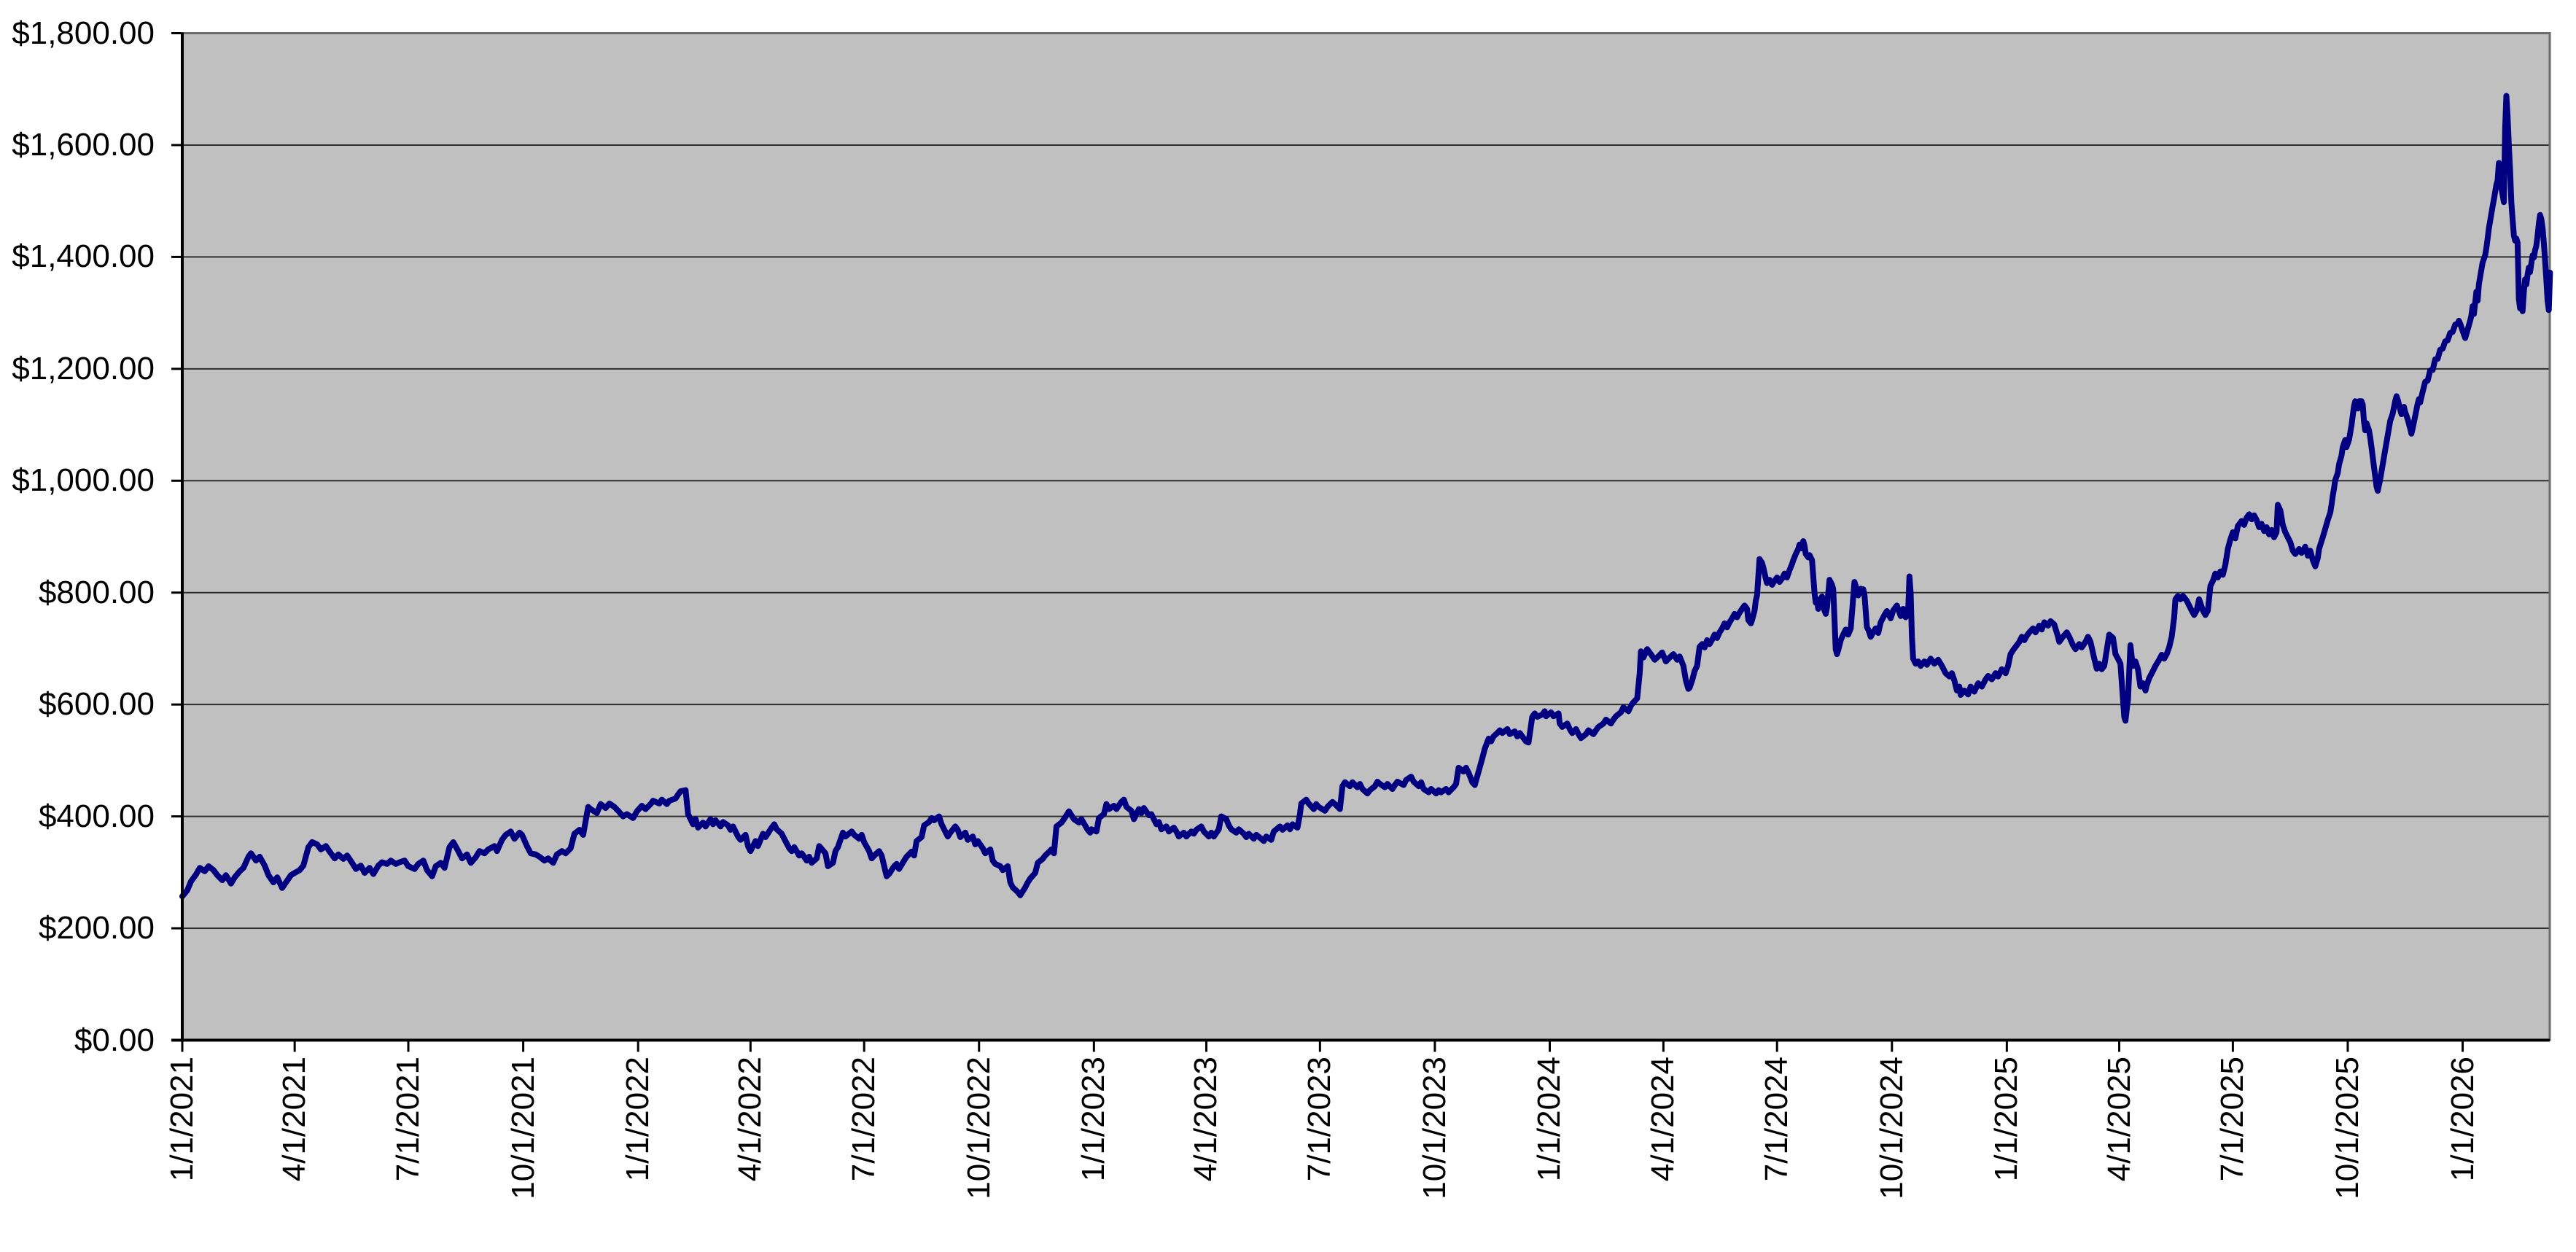  I want to click on y-axis-label: $1,000.00, so click(83, 480).